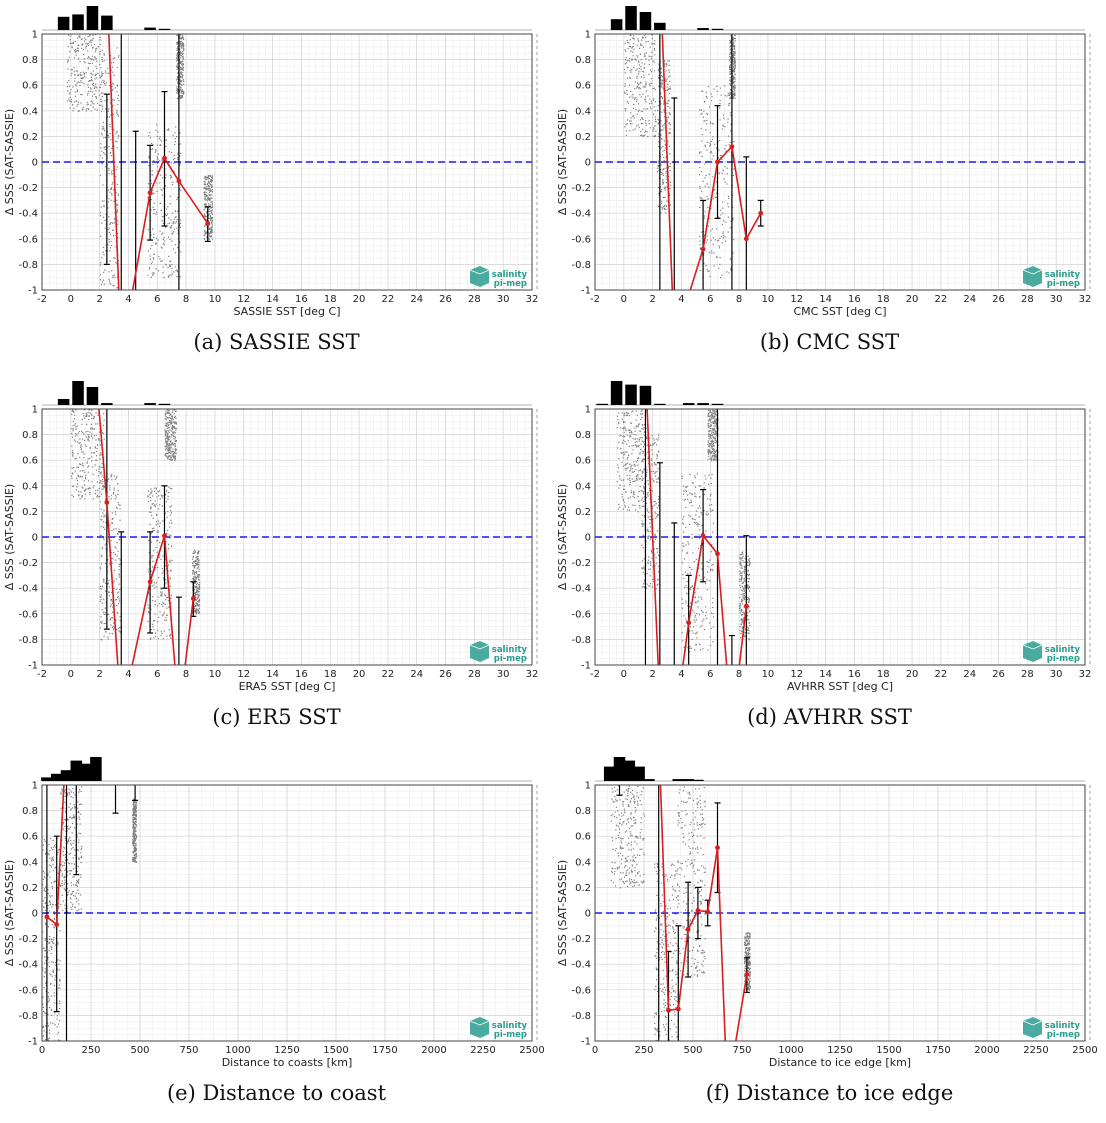  Describe the element at coordinates (479, 651) in the screenshot. I see `logo-cube-icon` at that location.